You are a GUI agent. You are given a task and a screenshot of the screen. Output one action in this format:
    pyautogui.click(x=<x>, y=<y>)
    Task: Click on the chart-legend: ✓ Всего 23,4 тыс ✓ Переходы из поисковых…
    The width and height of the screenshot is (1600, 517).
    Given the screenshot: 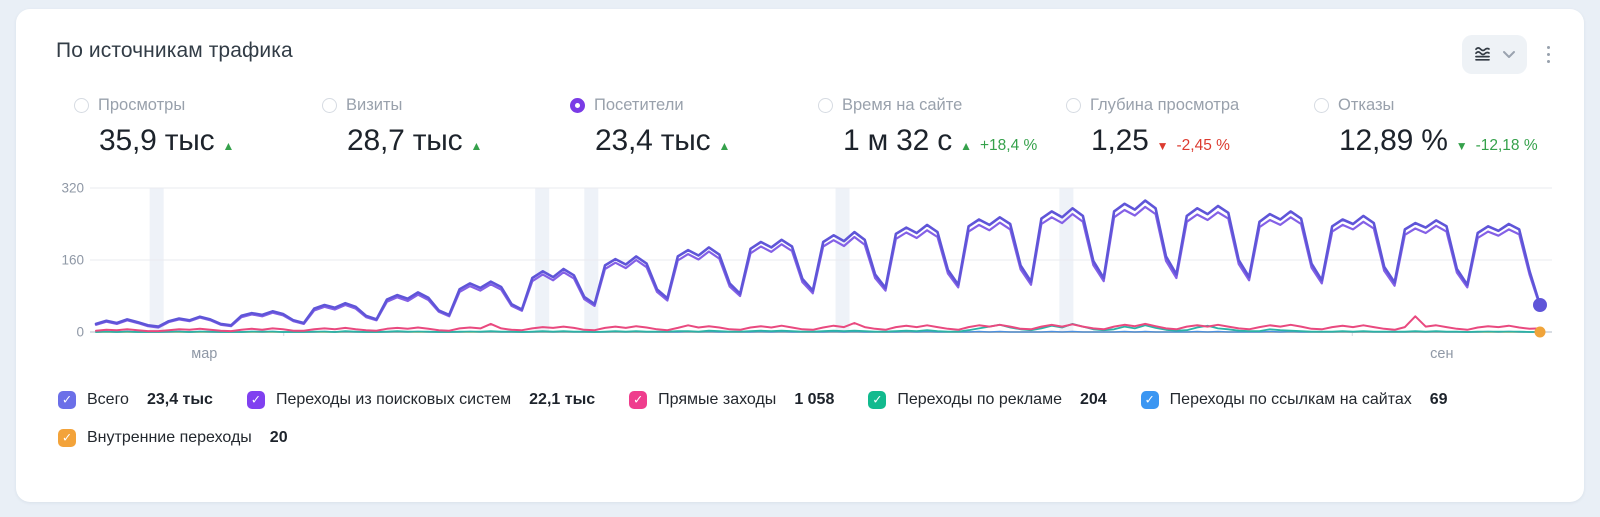 What is the action you would take?
    pyautogui.click(x=800, y=413)
    